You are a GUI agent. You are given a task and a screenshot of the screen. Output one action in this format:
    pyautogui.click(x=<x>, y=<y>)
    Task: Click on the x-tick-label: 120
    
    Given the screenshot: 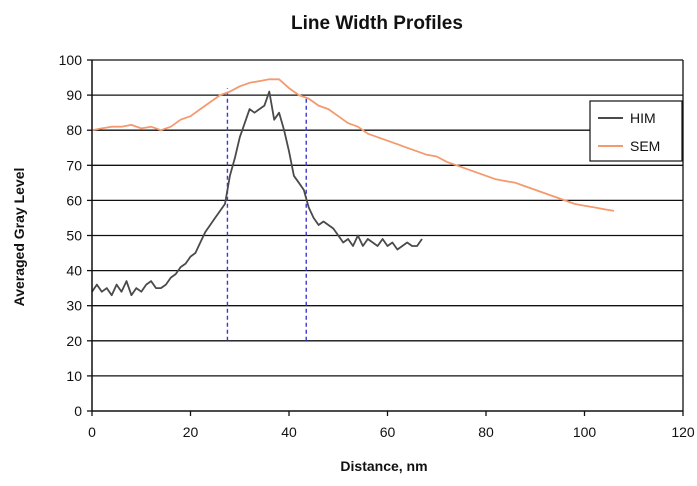 What is the action you would take?
    pyautogui.click(x=683, y=432)
    